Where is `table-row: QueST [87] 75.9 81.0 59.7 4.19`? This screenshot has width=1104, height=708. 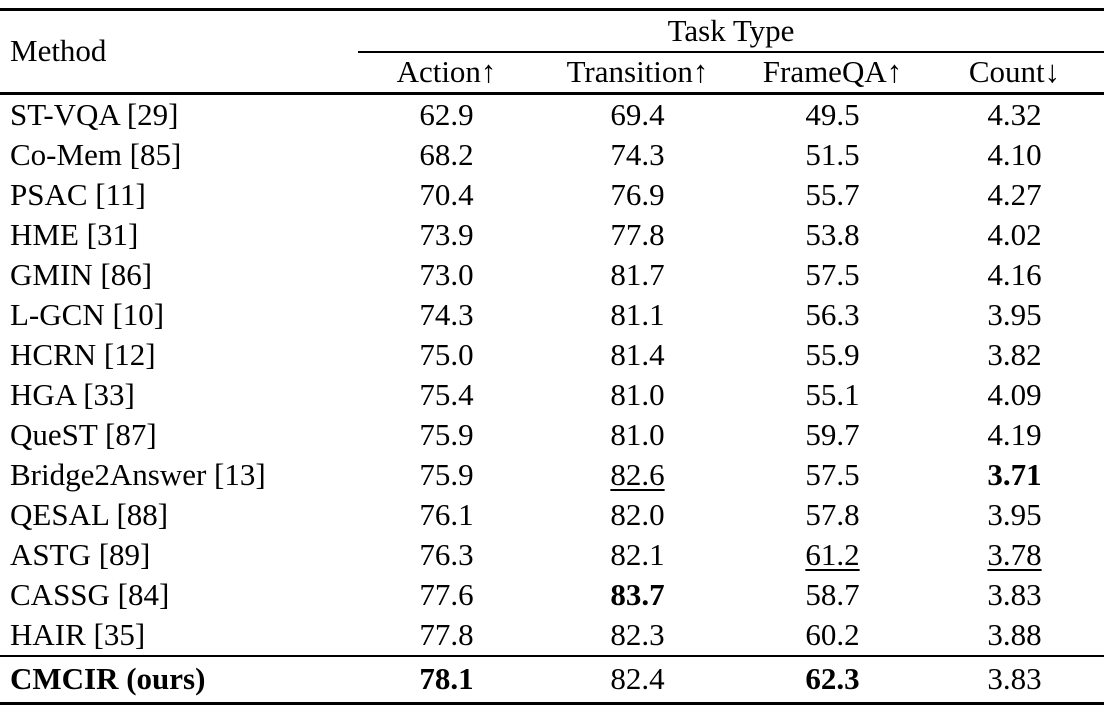 table-row: QueST [87] 75.9 81.0 59.7 4.19 is located at coordinates (552, 435).